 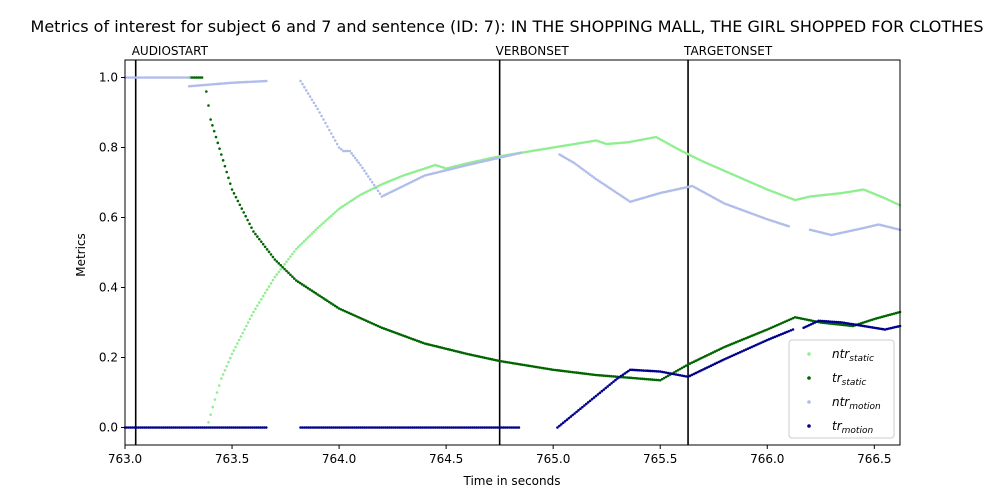 I want to click on legend-label: trmotion, so click(x=852, y=427).